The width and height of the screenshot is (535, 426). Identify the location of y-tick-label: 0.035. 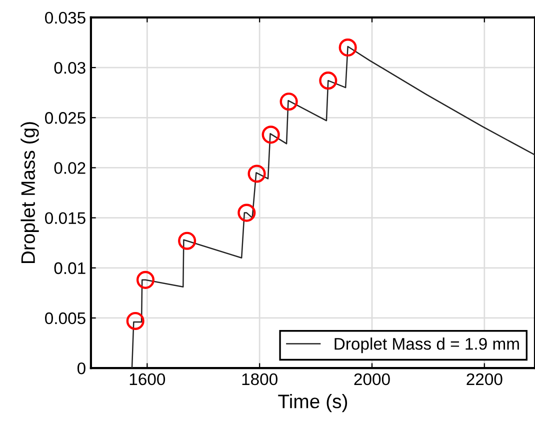
(65, 18).